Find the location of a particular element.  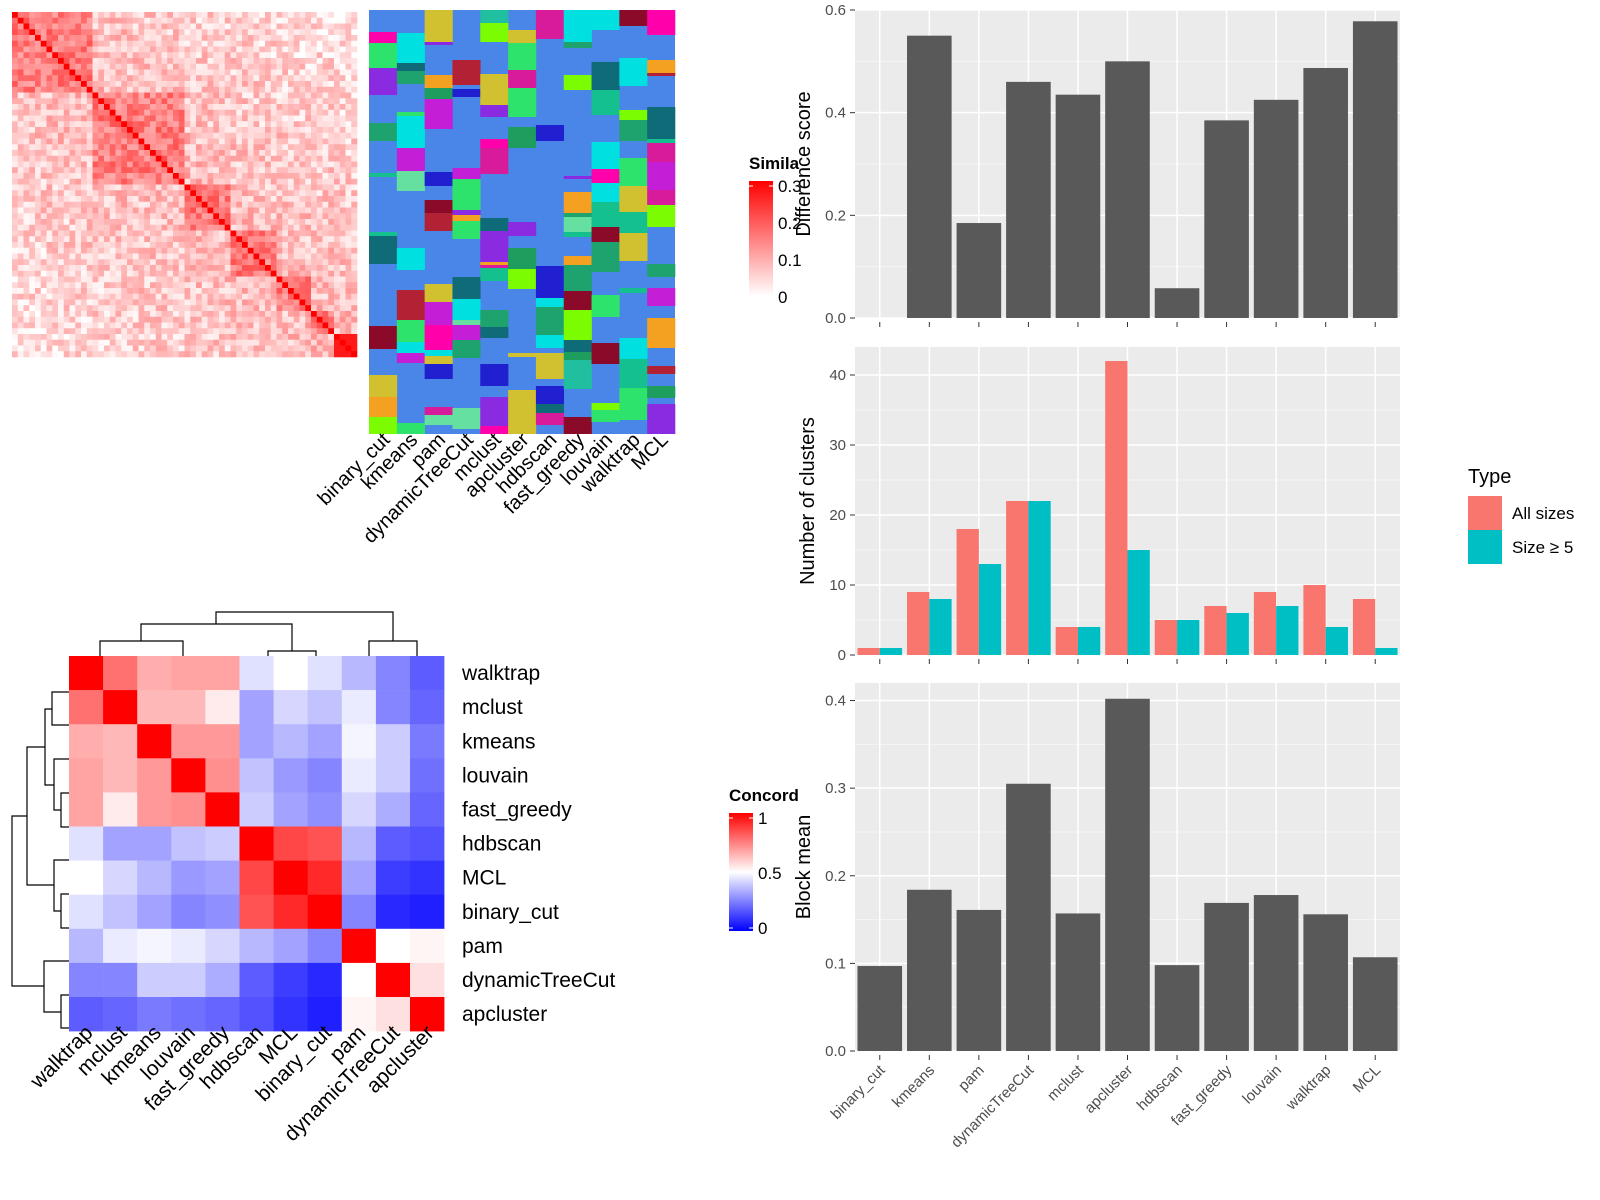

y-tick-label: 0.0 is located at coordinates (835, 1051).